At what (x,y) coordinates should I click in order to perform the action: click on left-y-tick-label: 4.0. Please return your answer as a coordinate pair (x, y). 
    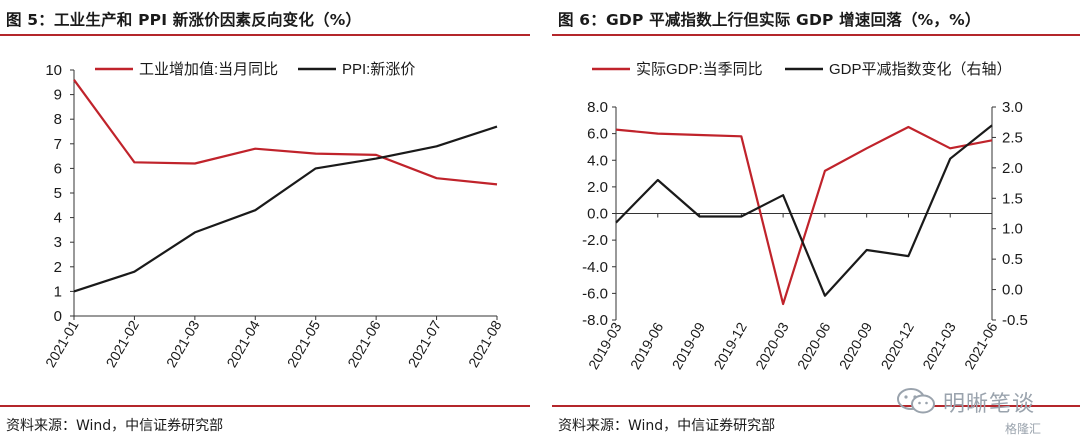
    Looking at the image, I should click on (597, 160).